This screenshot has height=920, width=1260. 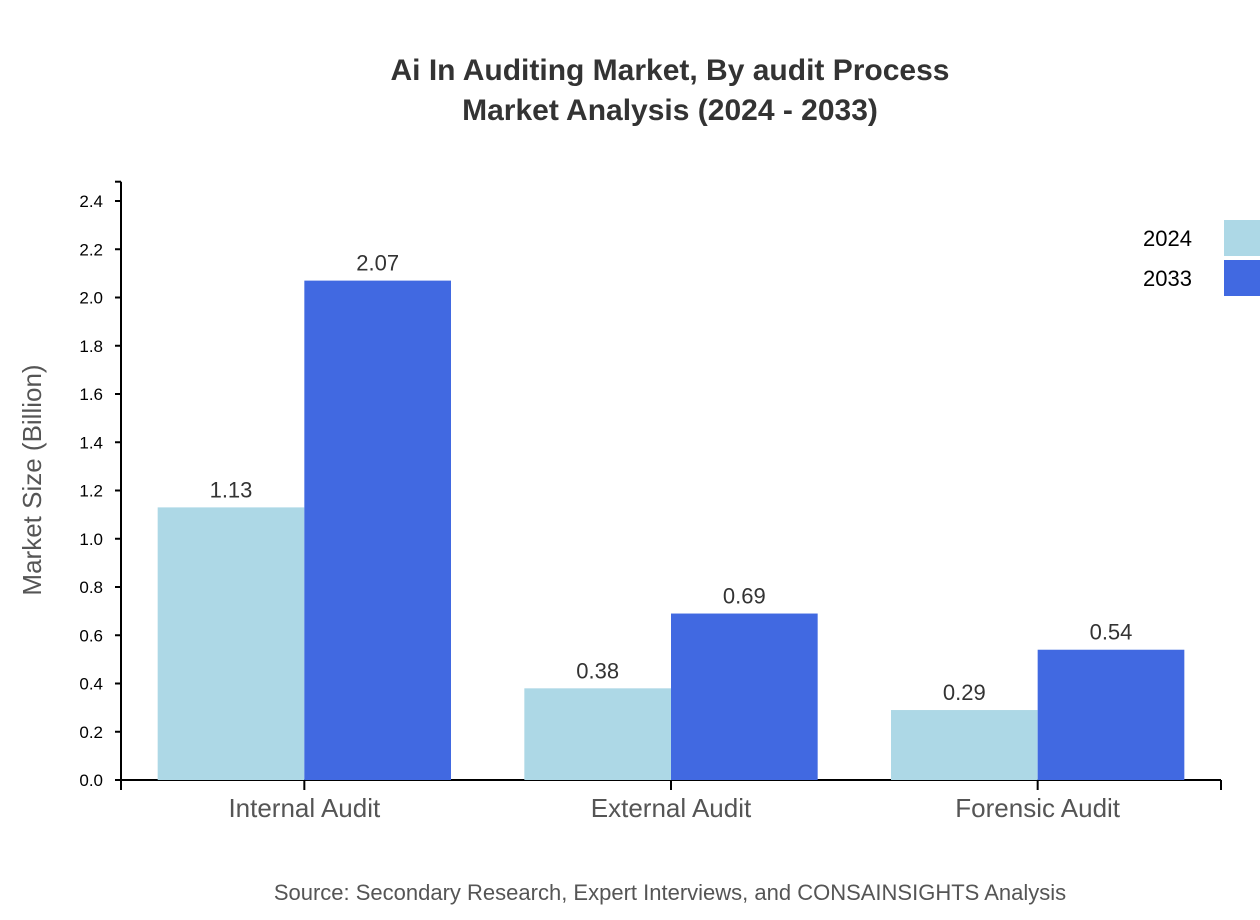 What do you see at coordinates (670, 110) in the screenshot?
I see `chart-title-line-2: Market Analysis (2024 - 2033)` at bounding box center [670, 110].